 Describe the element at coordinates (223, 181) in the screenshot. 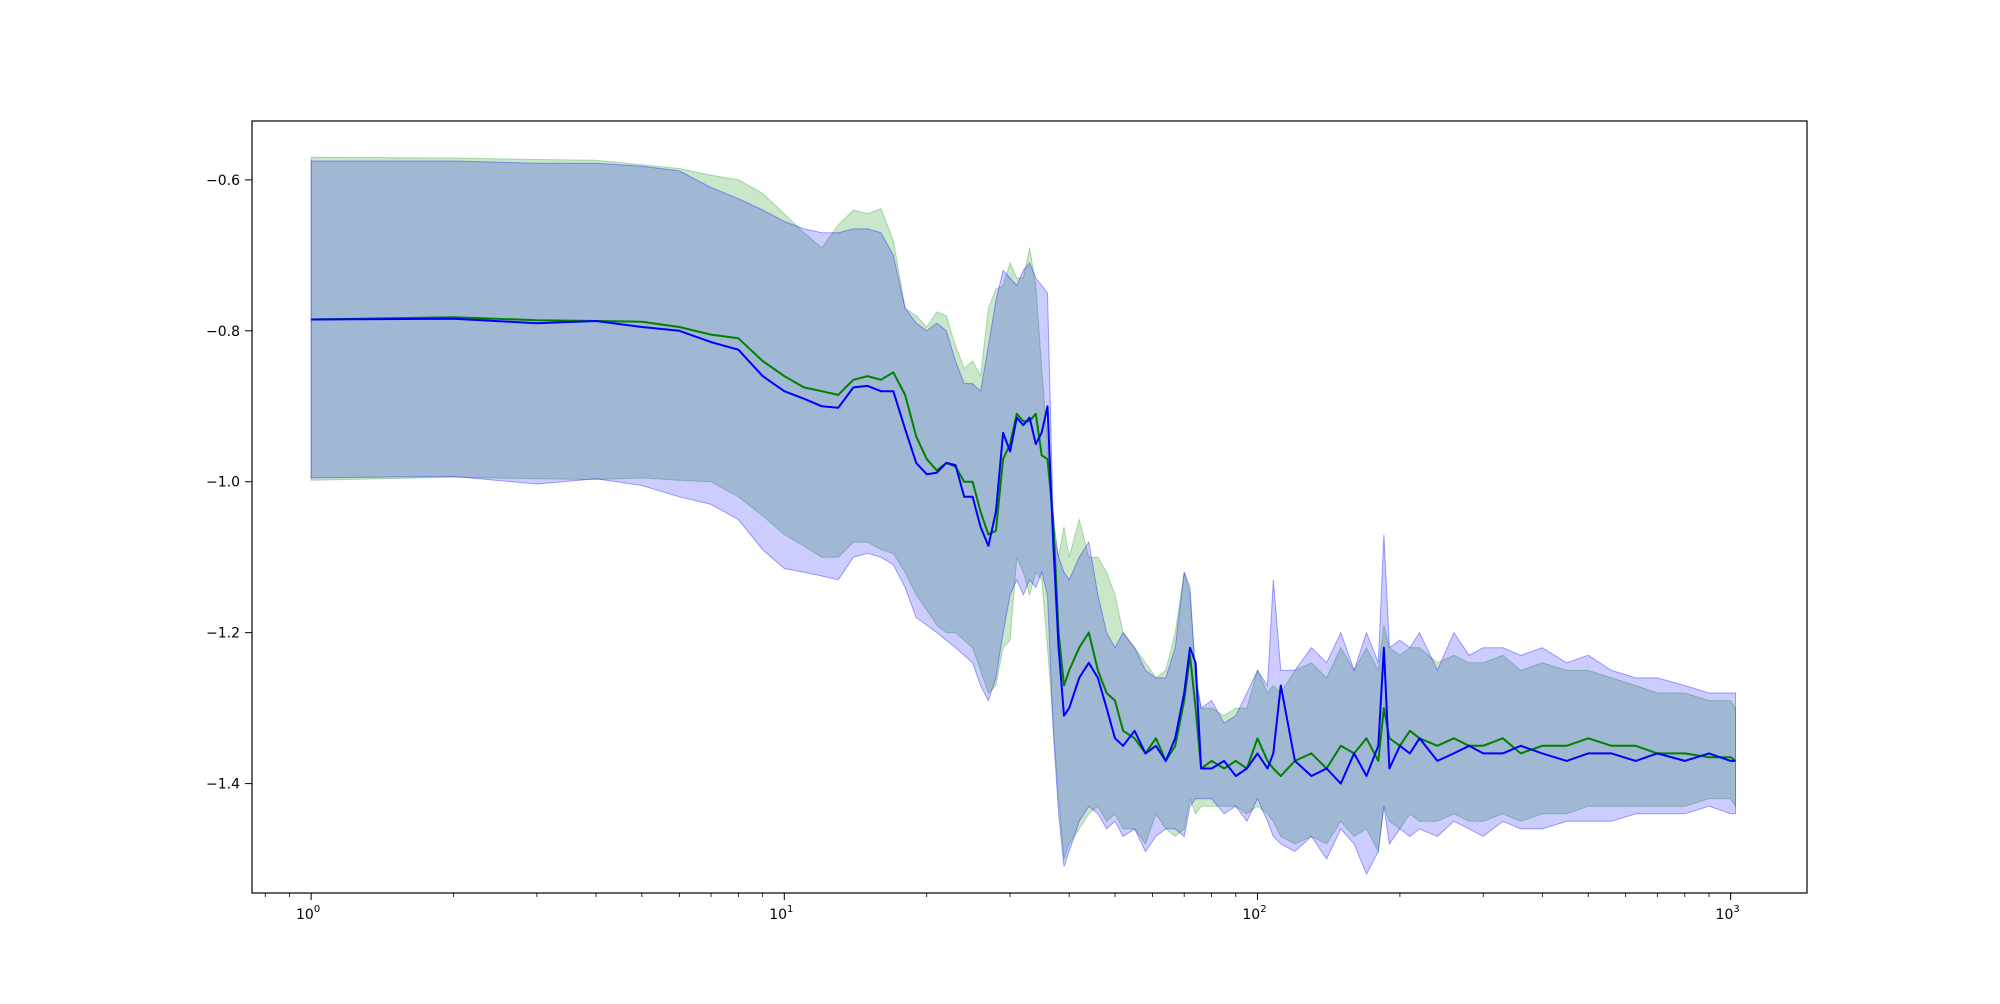

I see `y-tick-label: −0.6` at that location.